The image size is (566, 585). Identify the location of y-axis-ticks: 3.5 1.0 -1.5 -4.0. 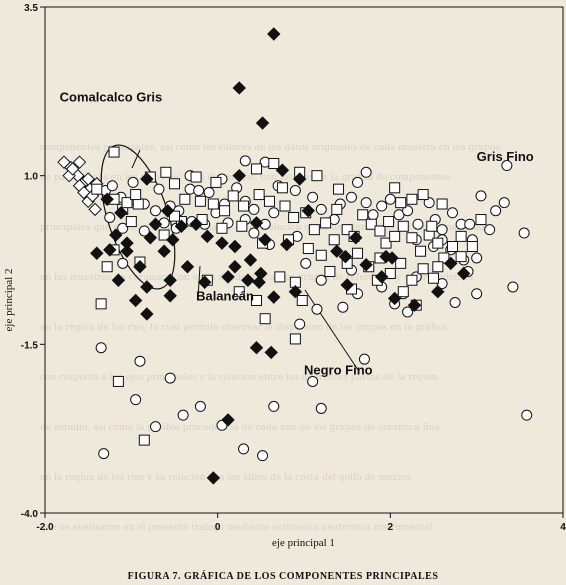
(33, 261).